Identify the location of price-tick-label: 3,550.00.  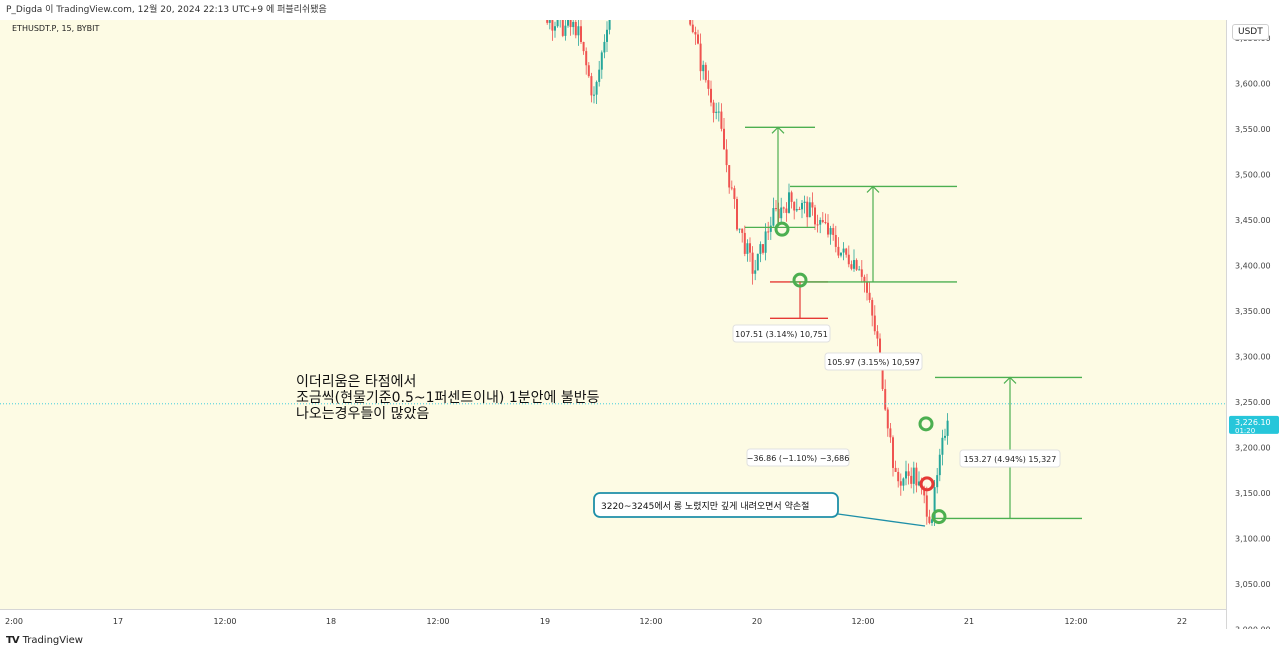
(1253, 129).